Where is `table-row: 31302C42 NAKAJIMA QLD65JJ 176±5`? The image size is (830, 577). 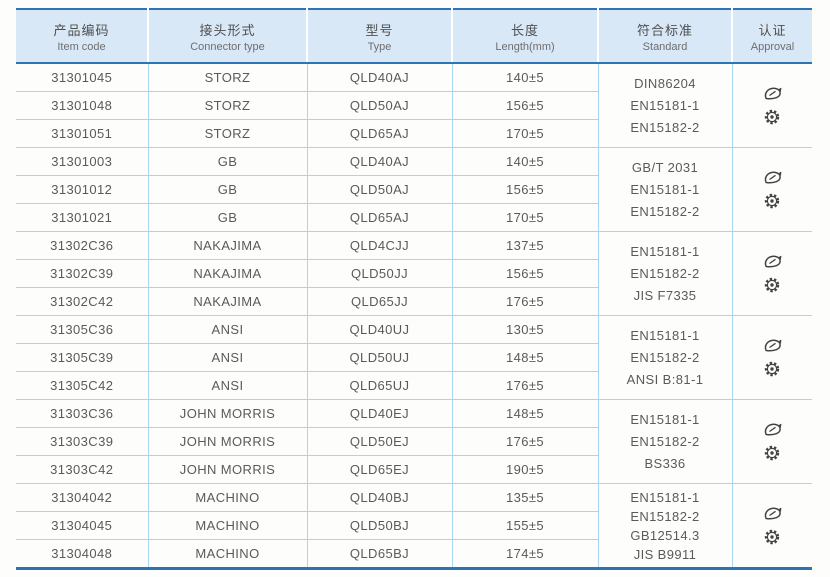
table-row: 31302C42 NAKAJIMA QLD65JJ 176±5 is located at coordinates (414, 301).